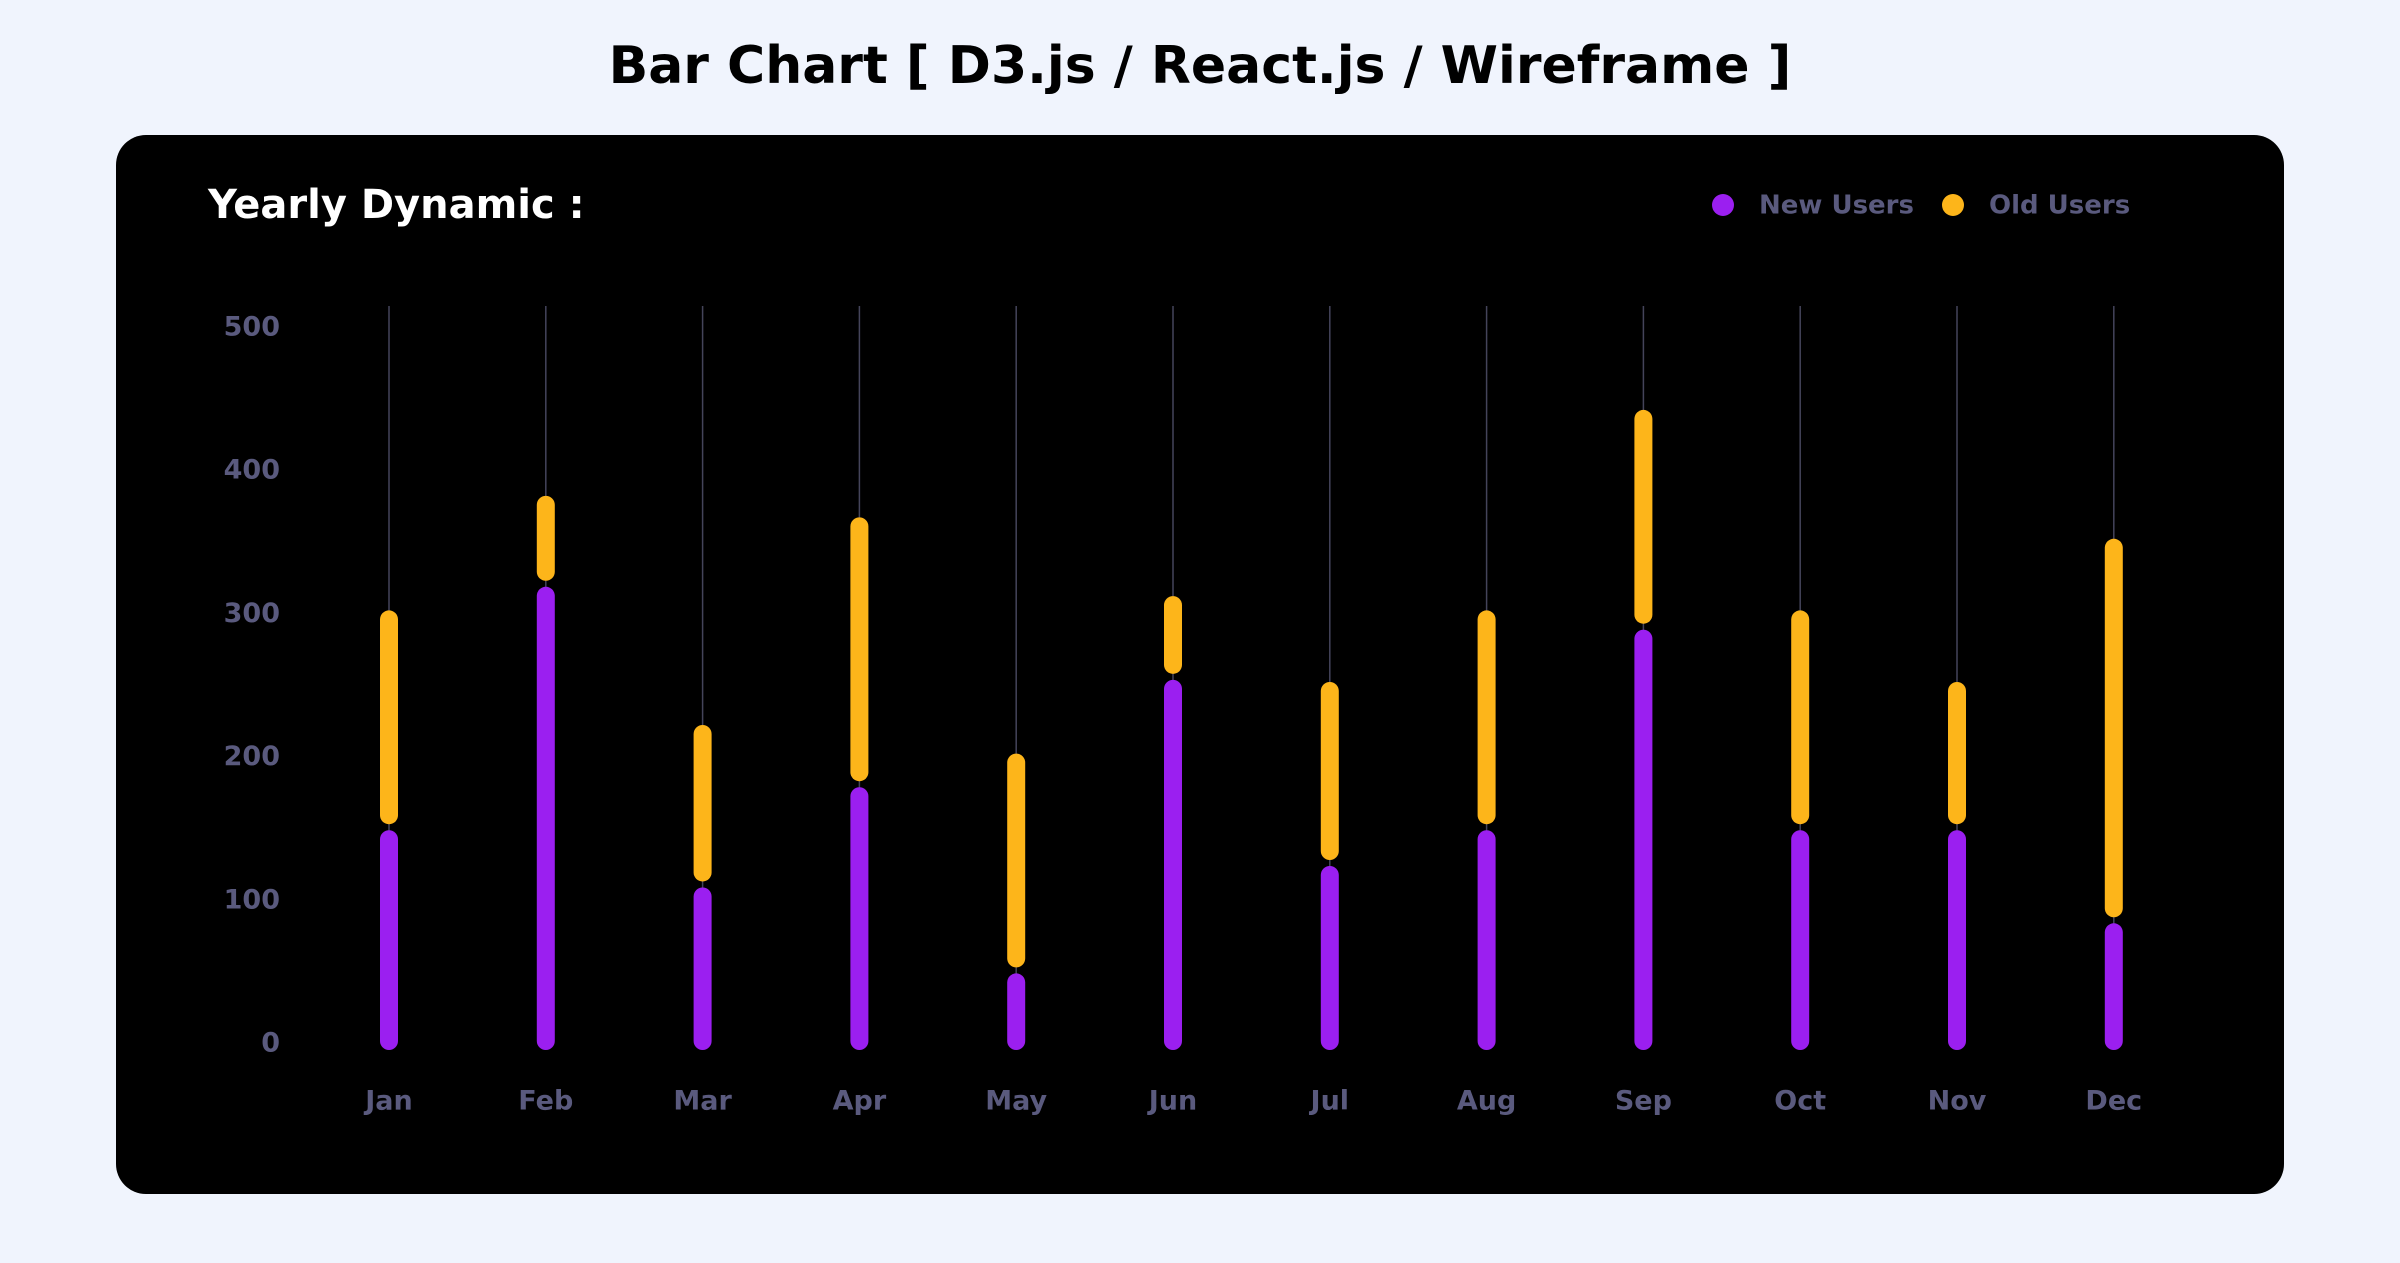 Image resolution: width=2400 pixels, height=1263 pixels. Describe the element at coordinates (1486, 1101) in the screenshot. I see `x-tick-label: Aug` at that location.